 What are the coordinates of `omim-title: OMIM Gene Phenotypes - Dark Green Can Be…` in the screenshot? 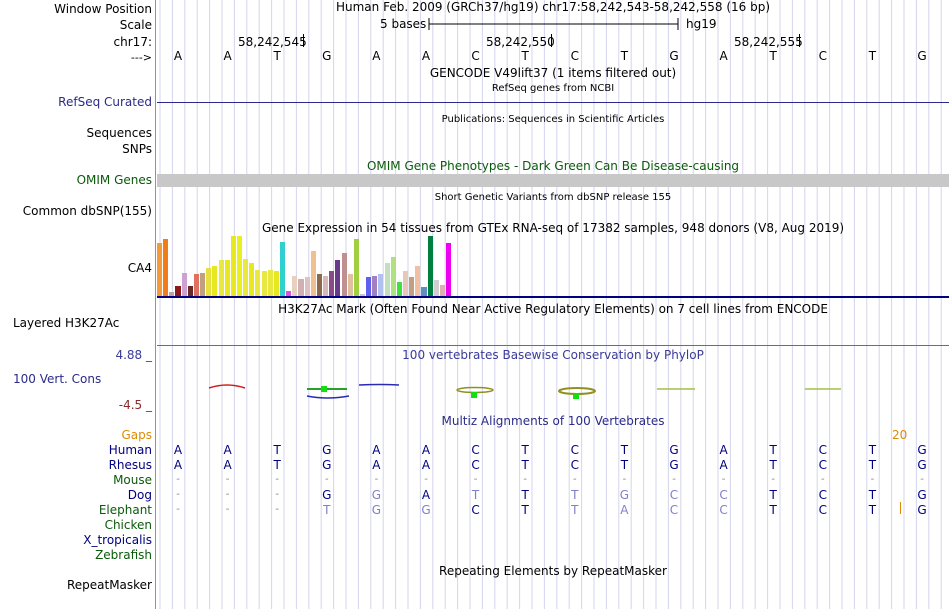 It's located at (553, 166).